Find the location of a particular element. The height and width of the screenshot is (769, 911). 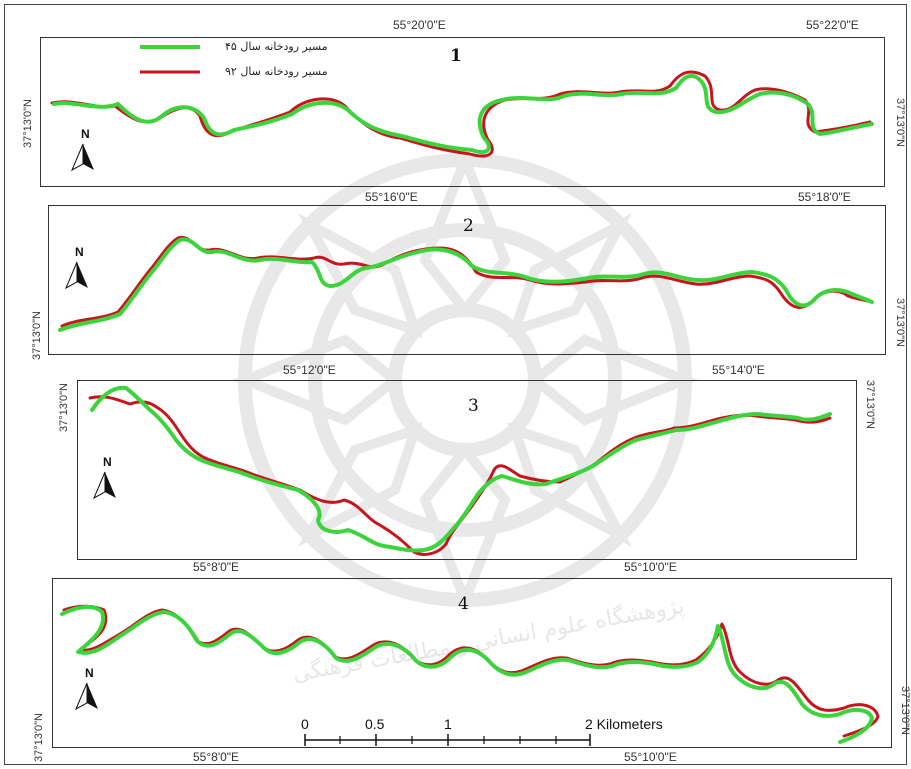

panel-4-lon-bottom-right: 55°10'0"E is located at coordinates (650, 757).